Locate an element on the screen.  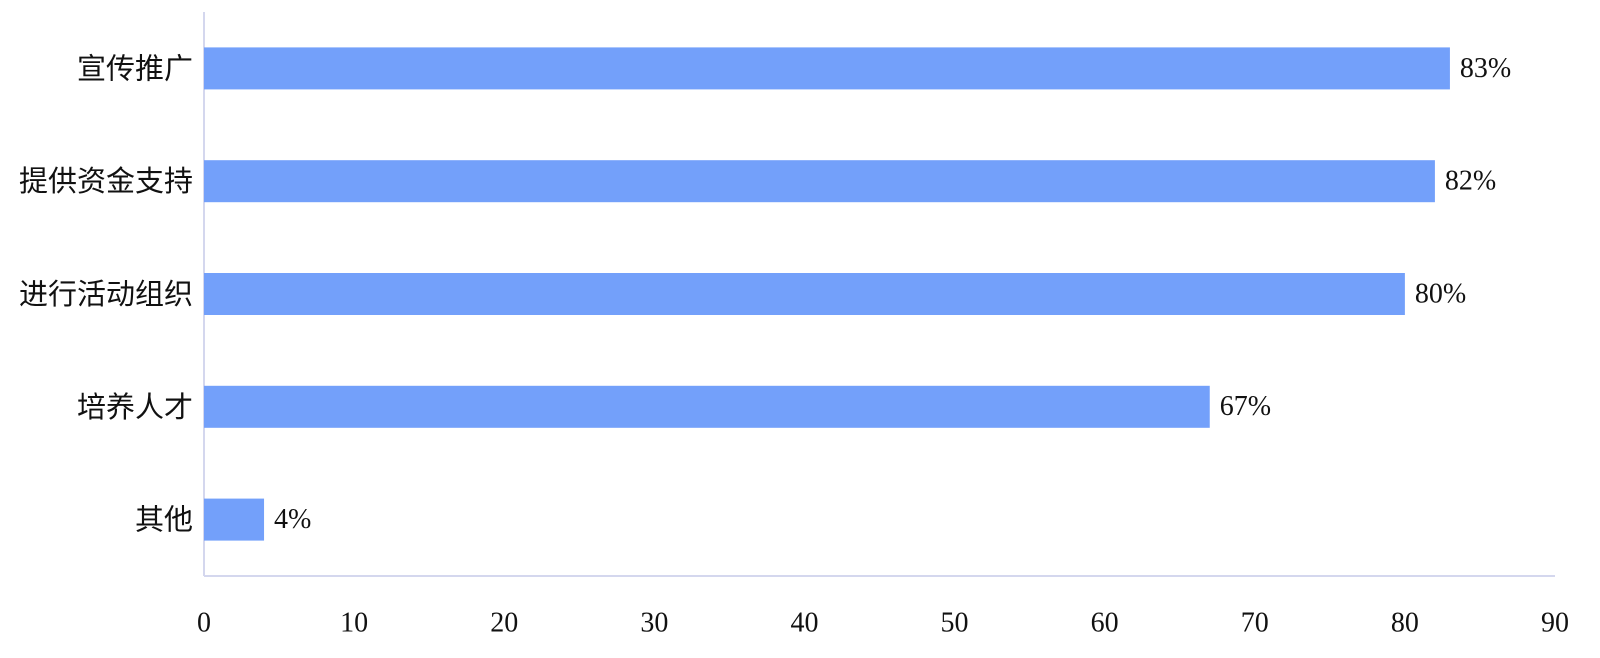
x-tick-label: 70 is located at coordinates (1255, 622).